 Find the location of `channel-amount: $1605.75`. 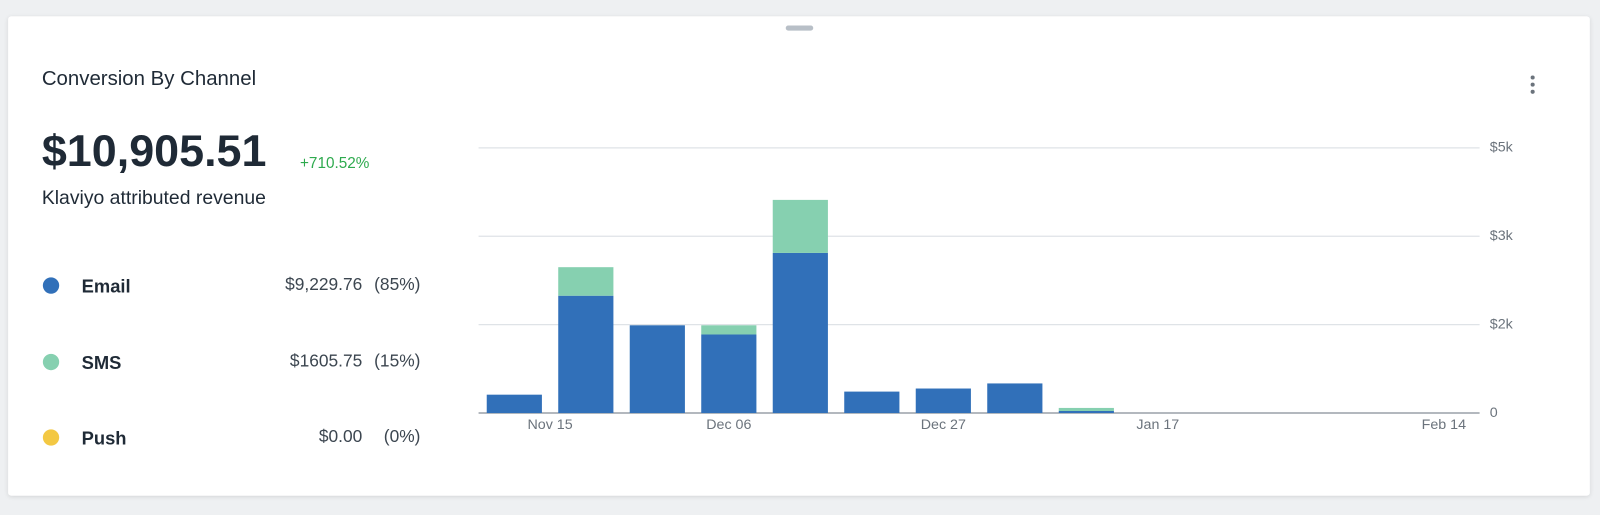

channel-amount: $1605.75 is located at coordinates (326, 361).